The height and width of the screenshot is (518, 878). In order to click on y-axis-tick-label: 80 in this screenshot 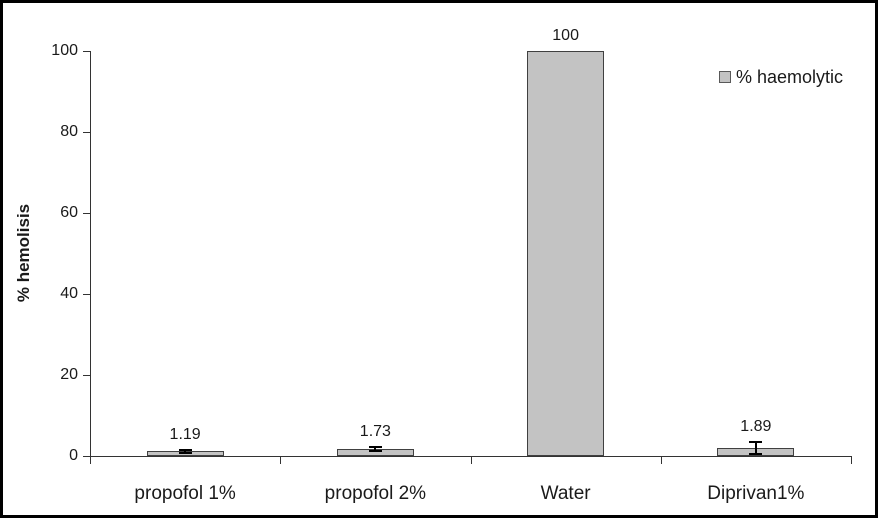, I will do `click(69, 131)`.